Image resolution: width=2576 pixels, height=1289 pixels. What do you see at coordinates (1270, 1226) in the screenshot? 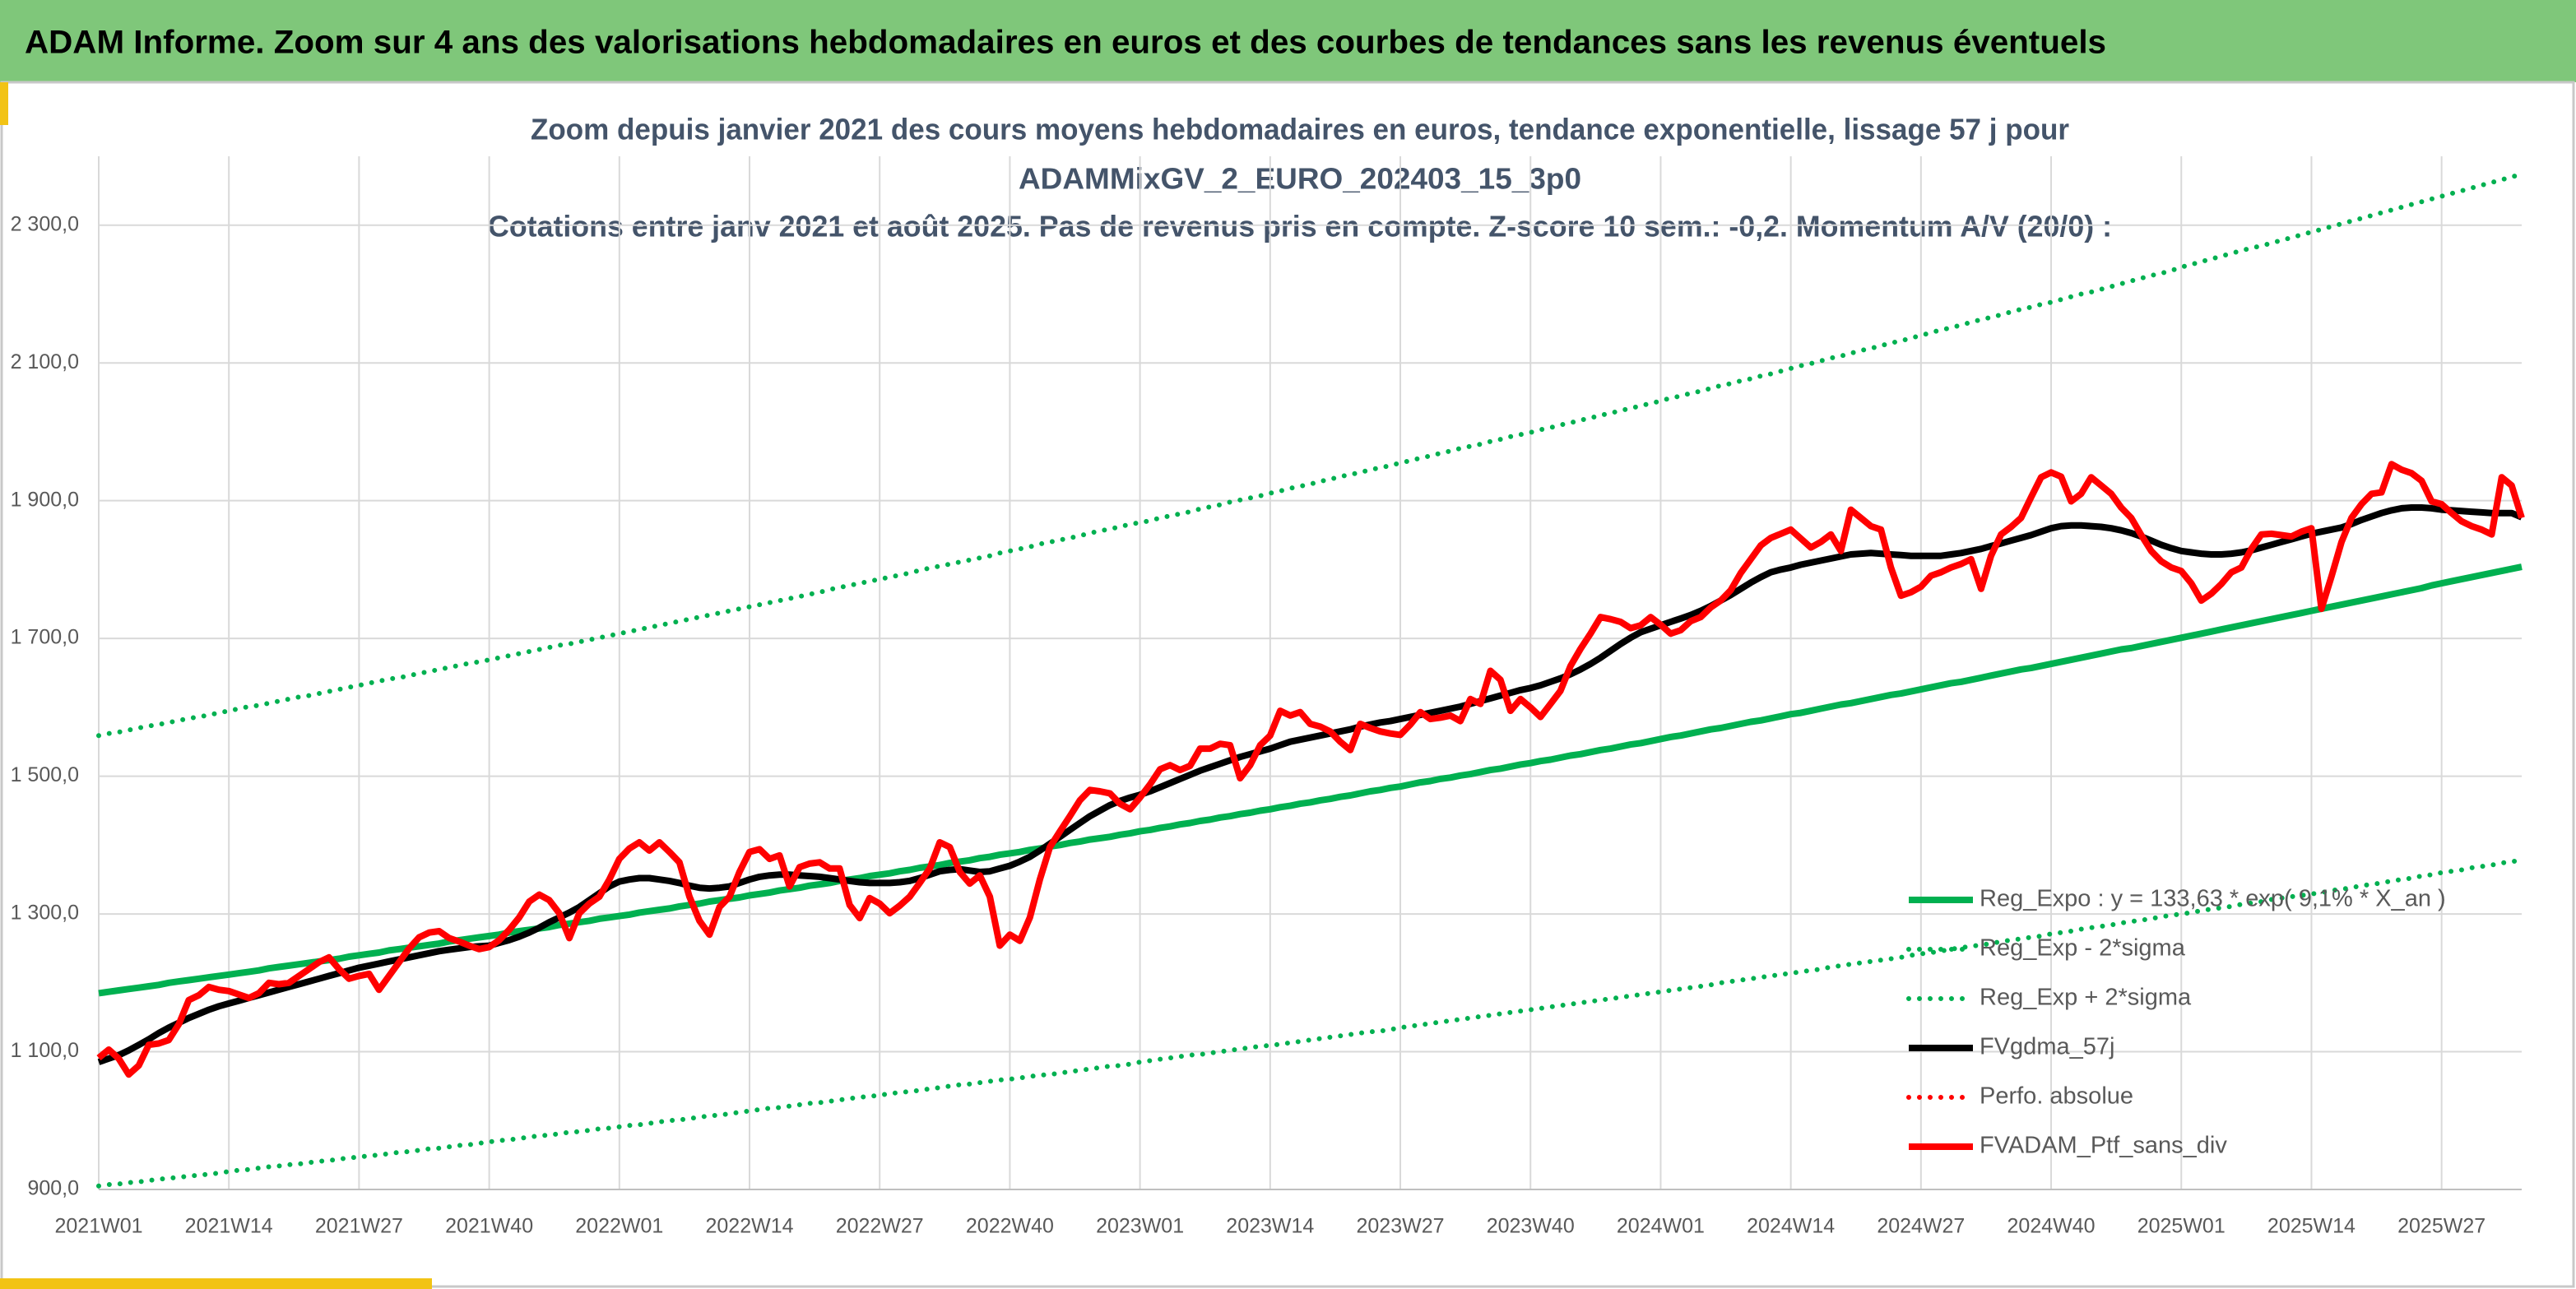
I see `x-tick-label: 2023W14` at bounding box center [1270, 1226].